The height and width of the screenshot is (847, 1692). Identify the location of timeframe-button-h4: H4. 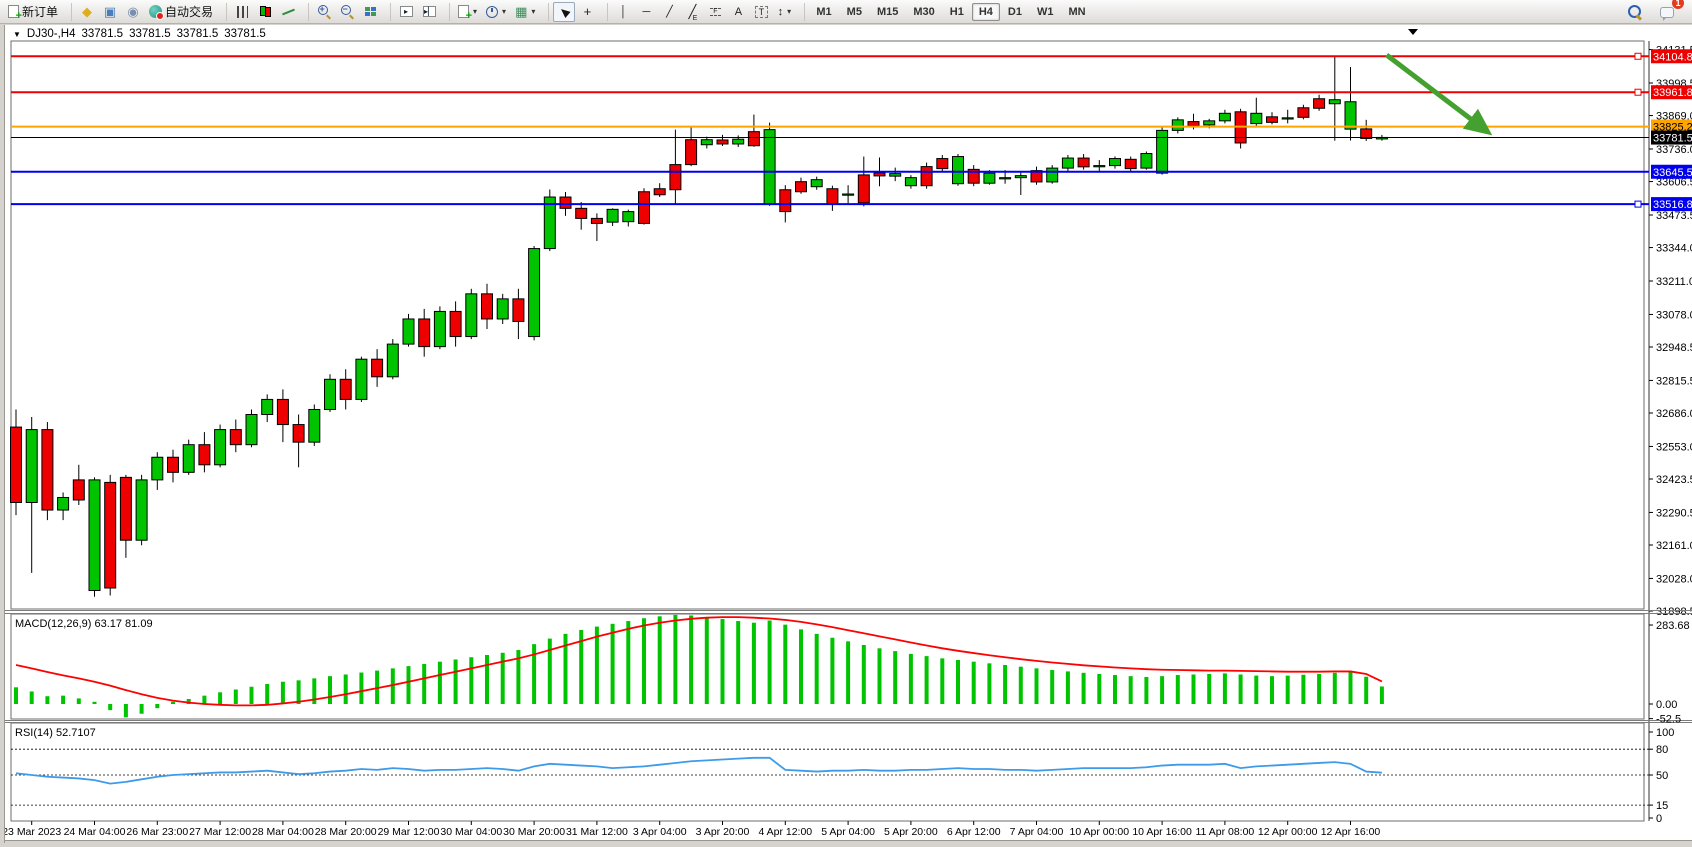
(985, 11).